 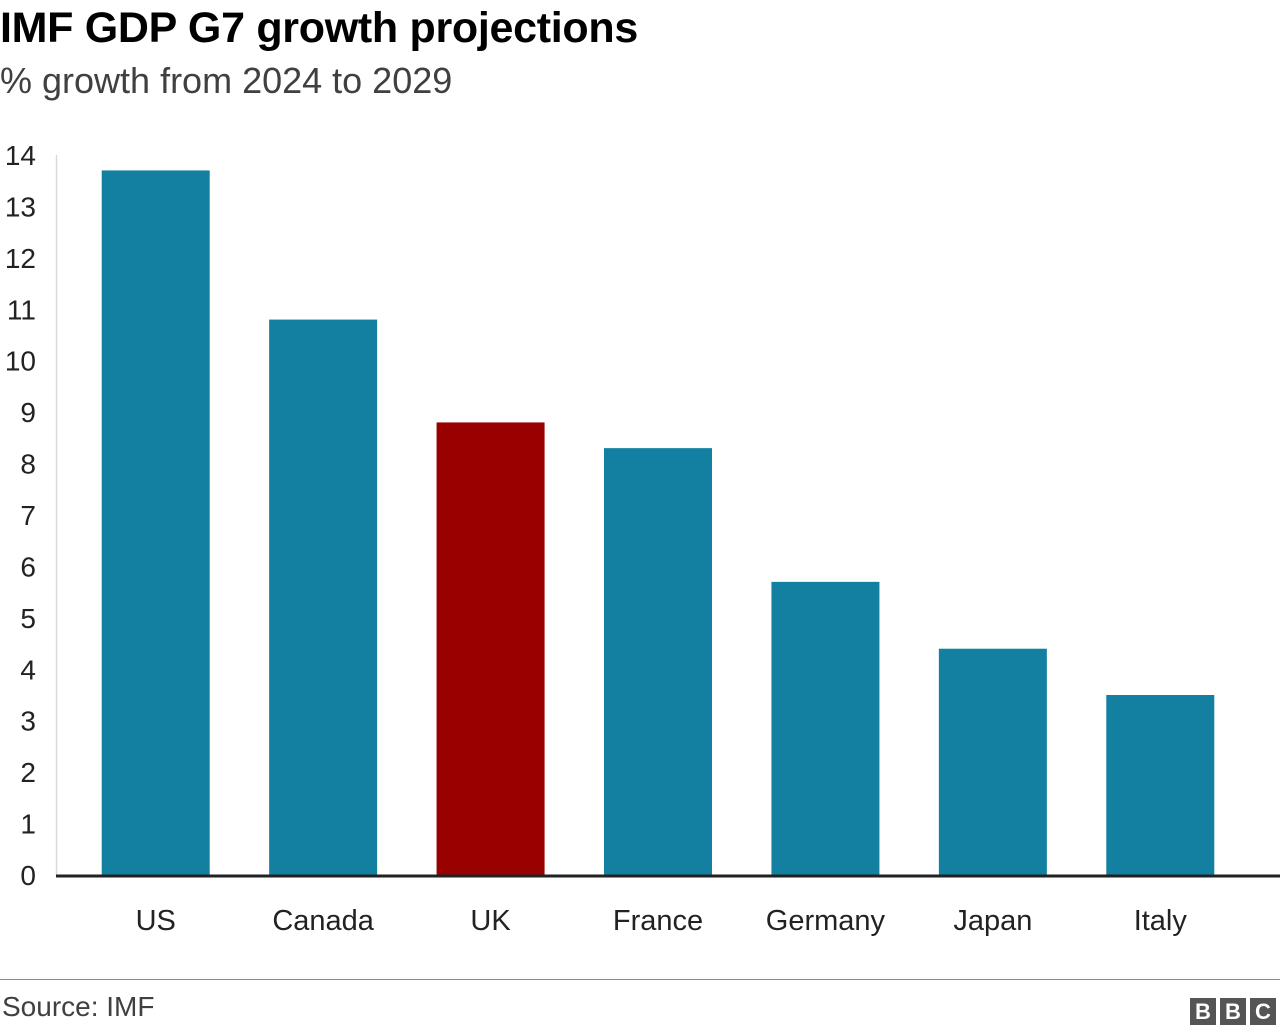 What do you see at coordinates (28, 618) in the screenshot?
I see `y-tick-label: 5` at bounding box center [28, 618].